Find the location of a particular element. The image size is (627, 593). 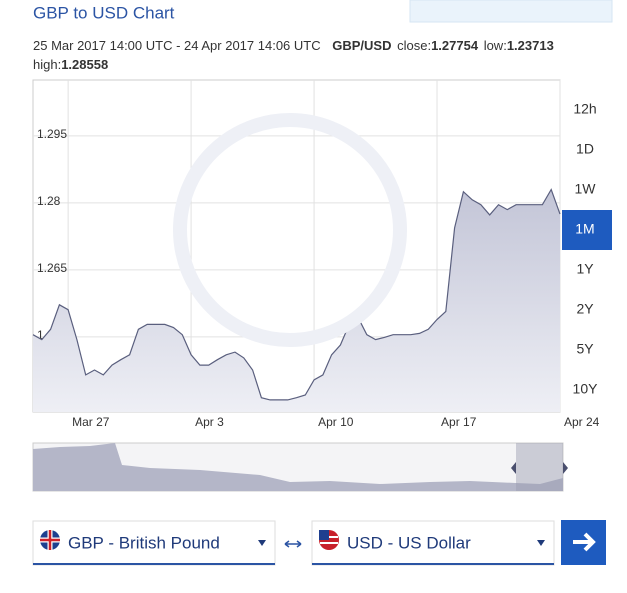

to-currency: USD - US Dollar is located at coordinates (409, 542).